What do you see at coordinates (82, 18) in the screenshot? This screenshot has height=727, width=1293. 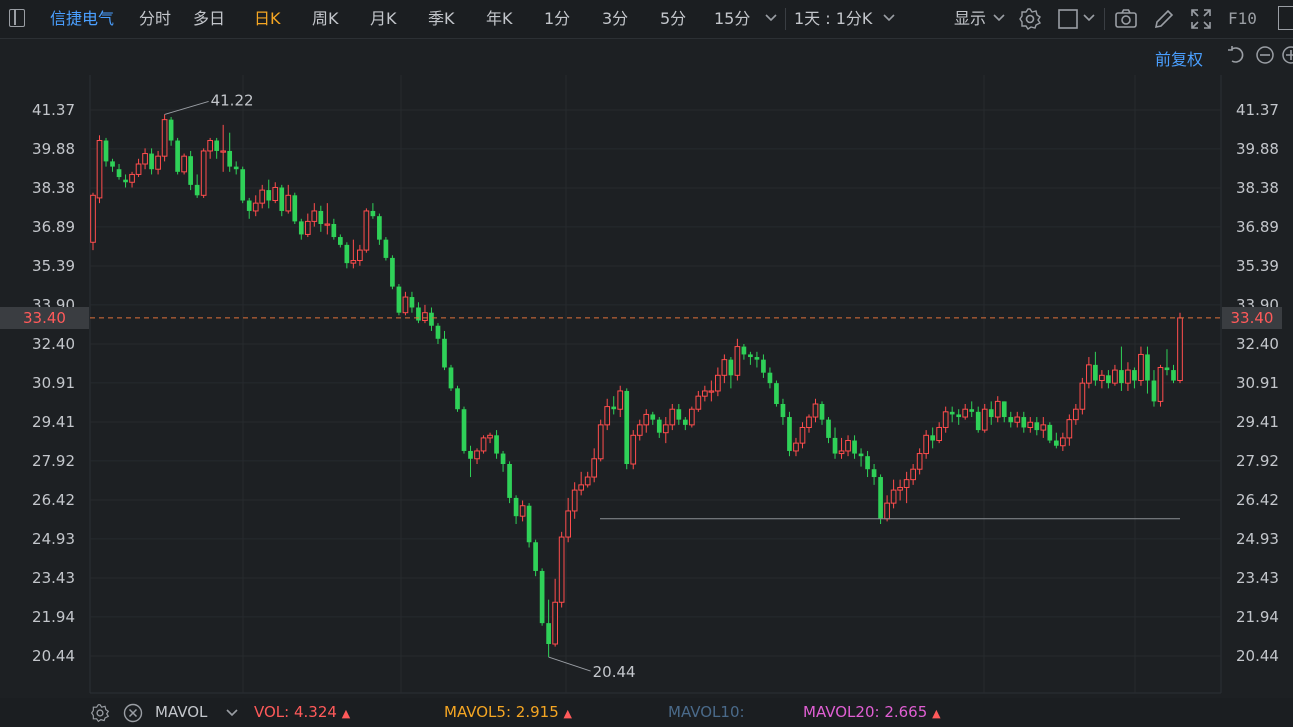 I see `stock-name: 信捷电气` at bounding box center [82, 18].